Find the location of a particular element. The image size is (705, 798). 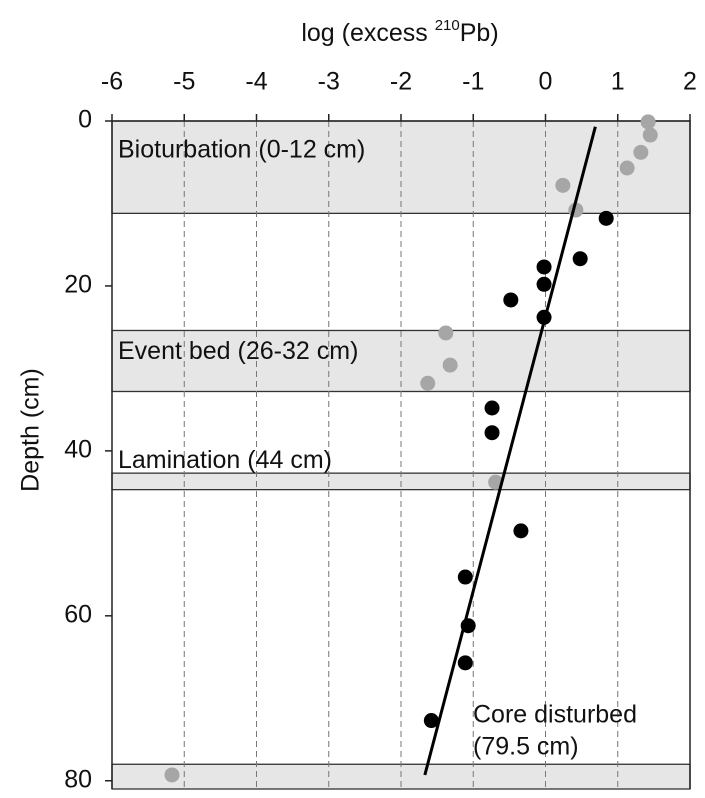

x-tick-label: -5 is located at coordinates (184, 82).